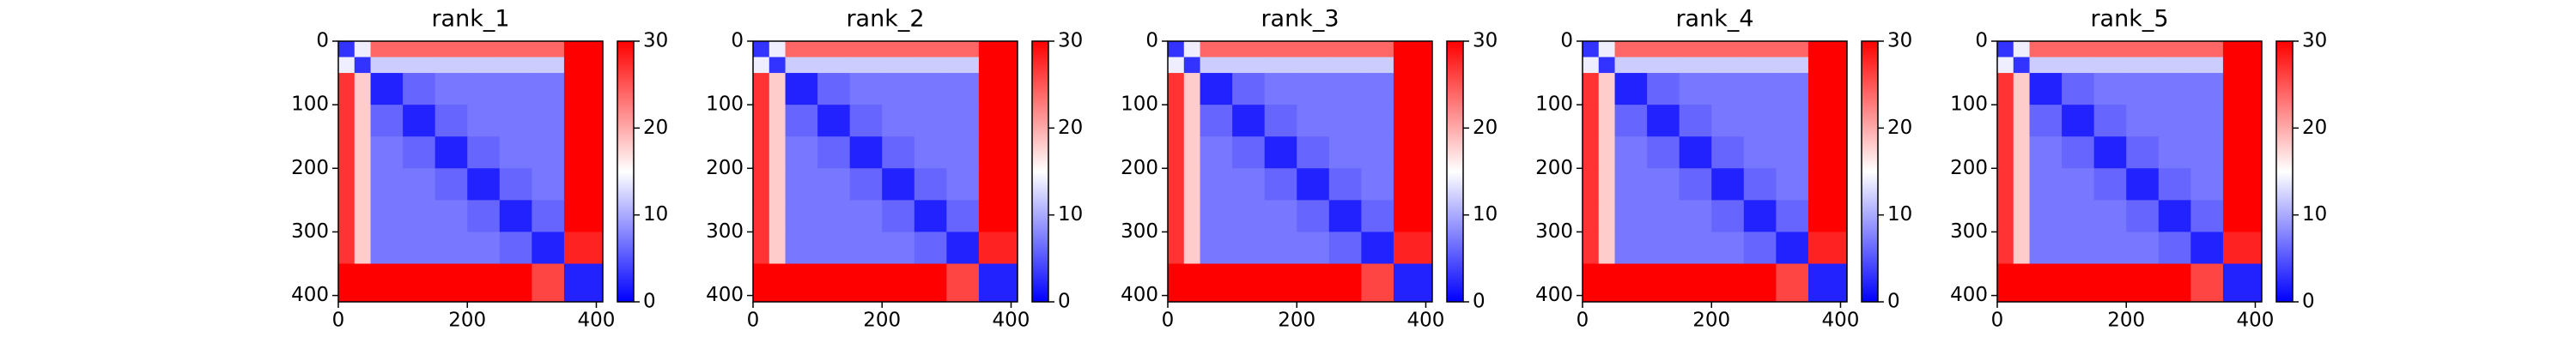 This screenshot has width=2576, height=343. I want to click on y-tick-label: 400, so click(1140, 295).